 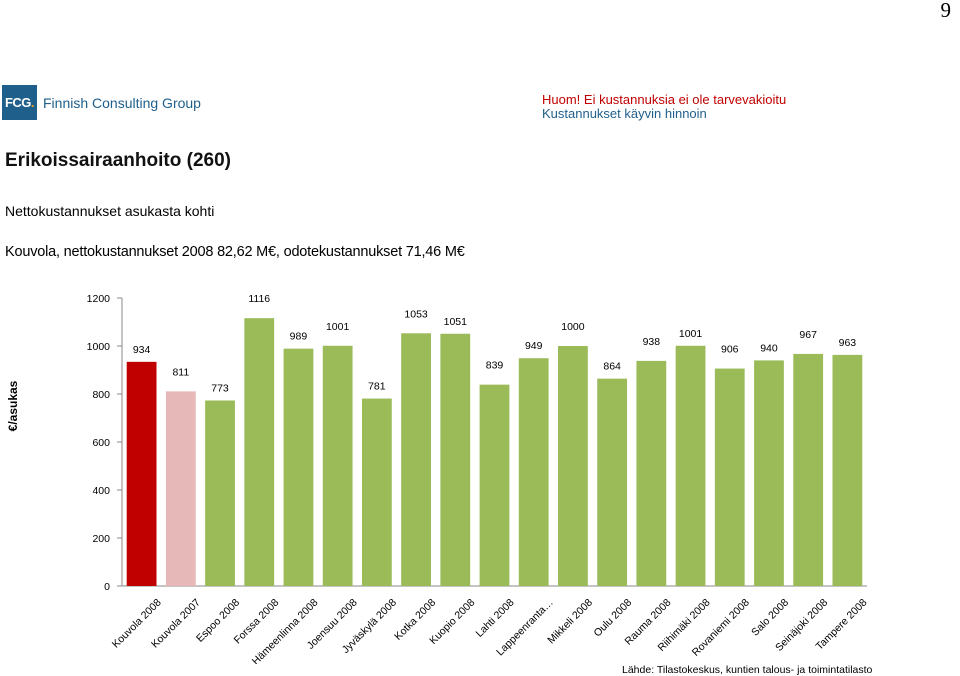 I want to click on y-tick-label: 800, so click(x=101, y=395).